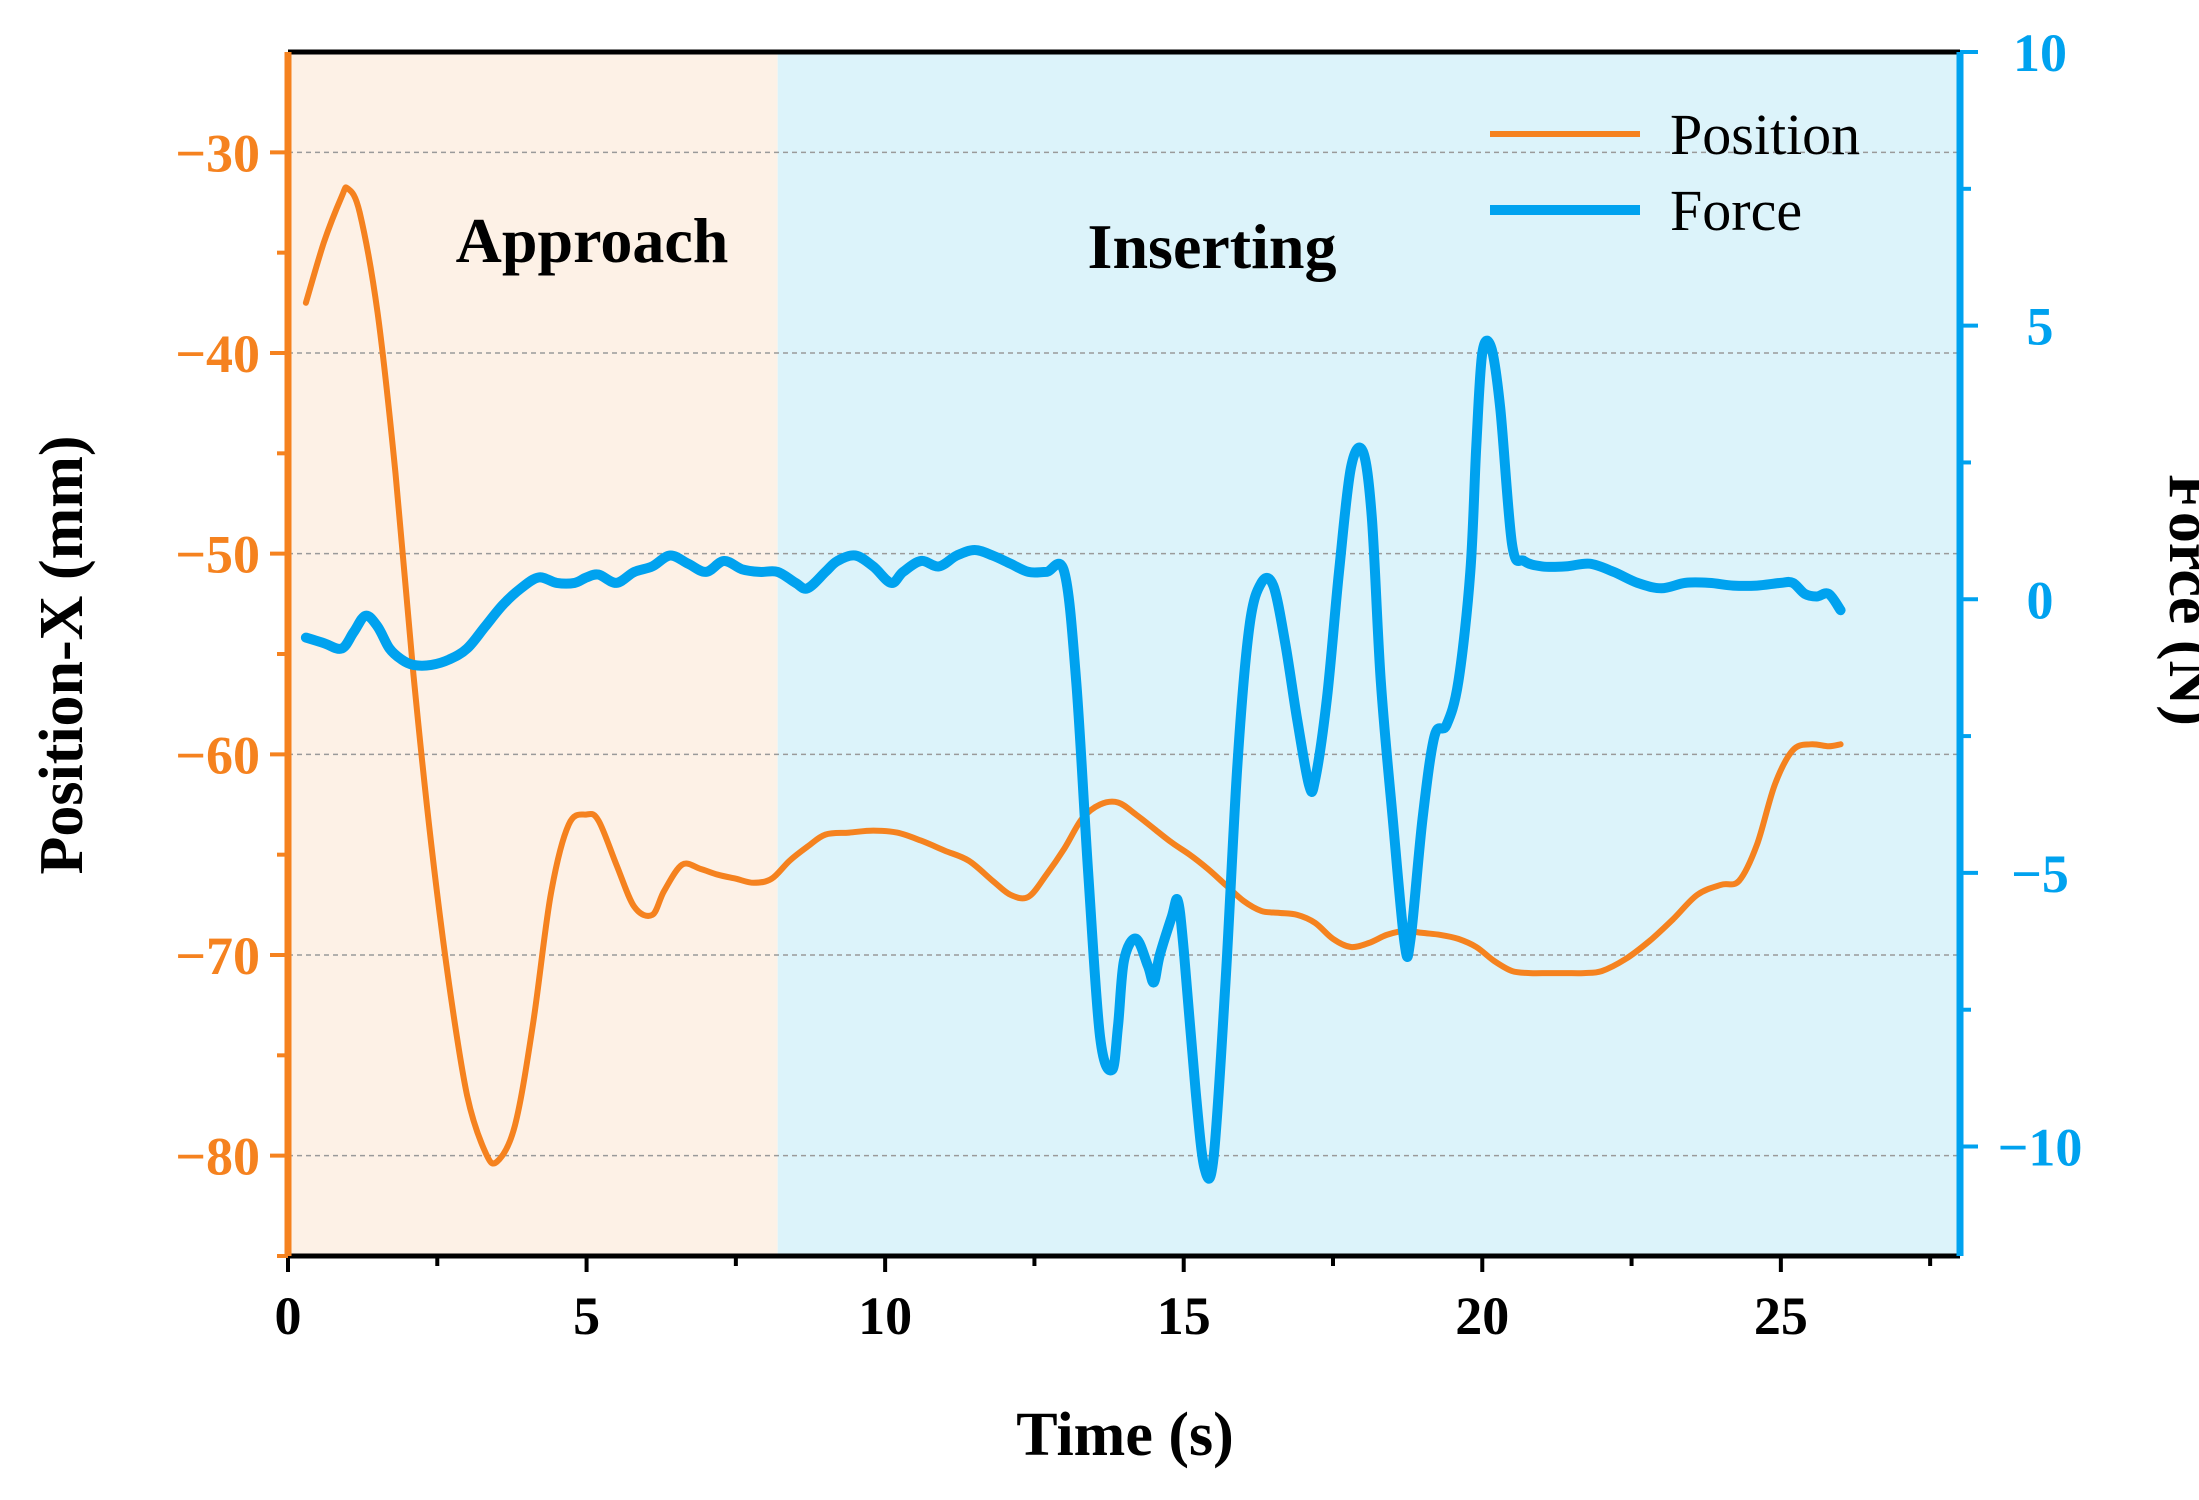 The width and height of the screenshot is (2199, 1500). I want to click on legend-label-position: Position, so click(1765, 134).